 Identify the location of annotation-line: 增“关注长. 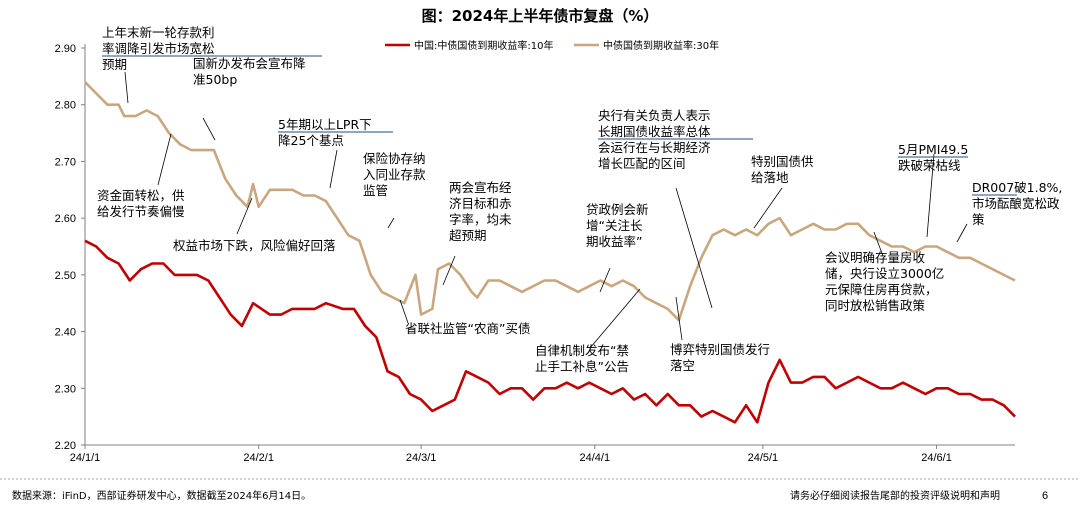
(614, 225).